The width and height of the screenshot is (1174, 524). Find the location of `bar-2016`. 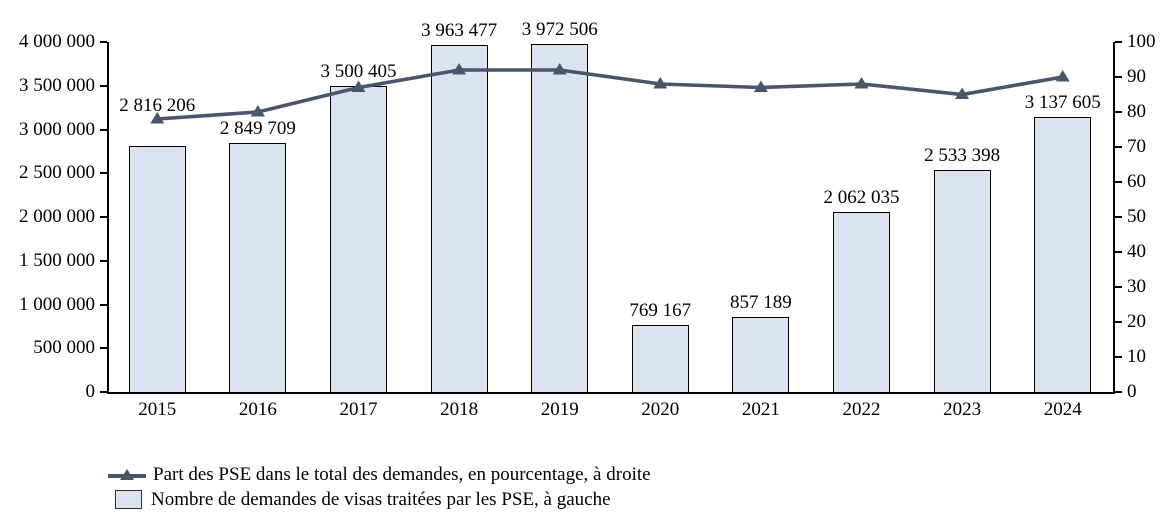

bar-2016 is located at coordinates (258, 267).